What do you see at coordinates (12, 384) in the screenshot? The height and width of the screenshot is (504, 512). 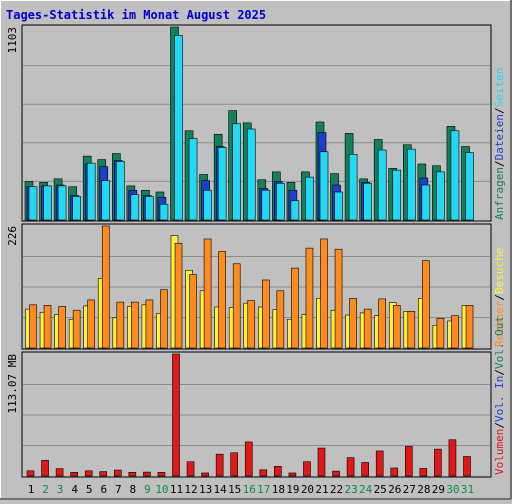 I see `bottom-max-label: 113.07 MB` at bounding box center [12, 384].